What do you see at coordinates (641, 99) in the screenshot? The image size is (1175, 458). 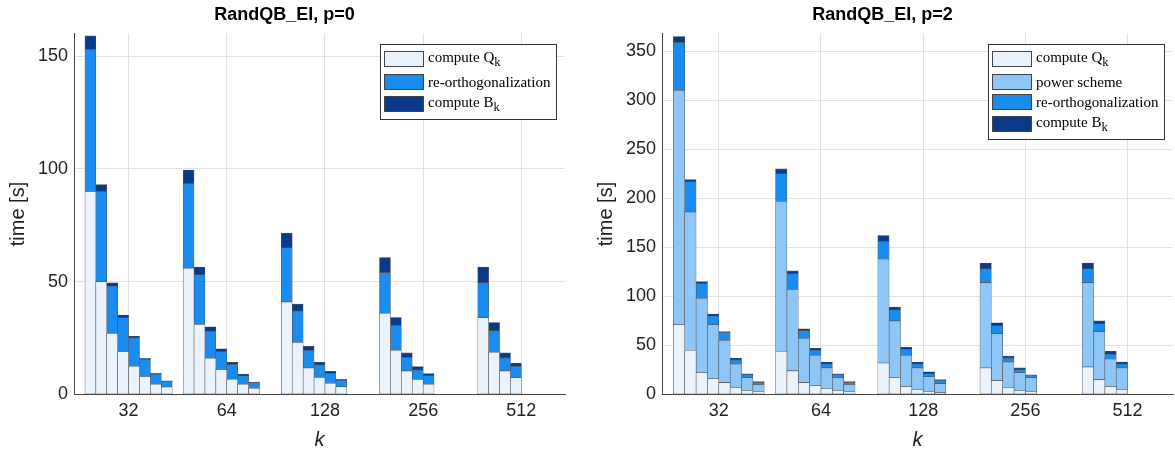 I see `y-tick-label: 300` at bounding box center [641, 99].